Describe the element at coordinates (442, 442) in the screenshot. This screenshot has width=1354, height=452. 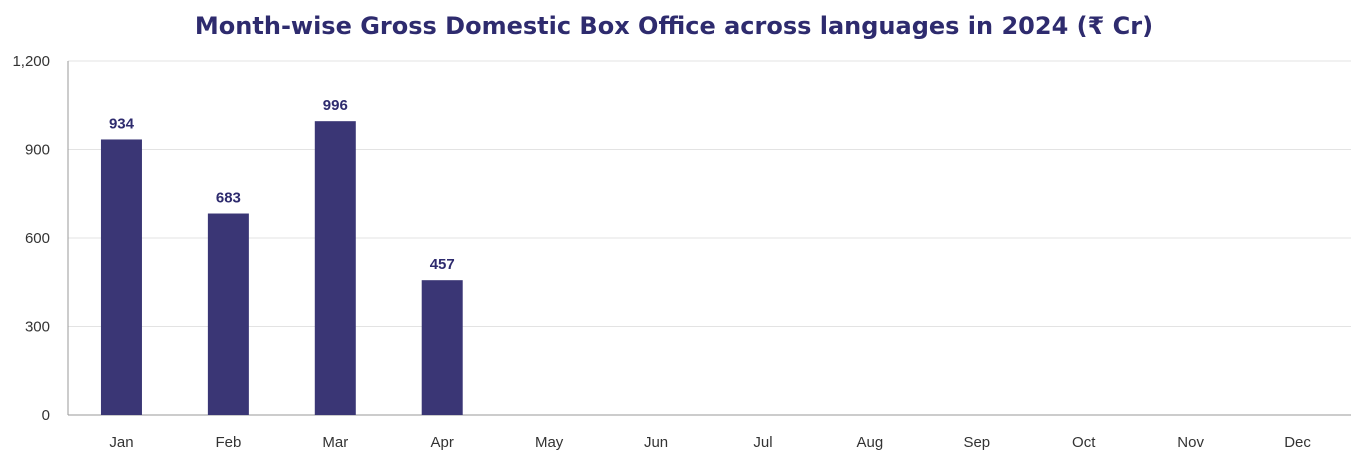
I see `x-tick-label: Apr` at that location.